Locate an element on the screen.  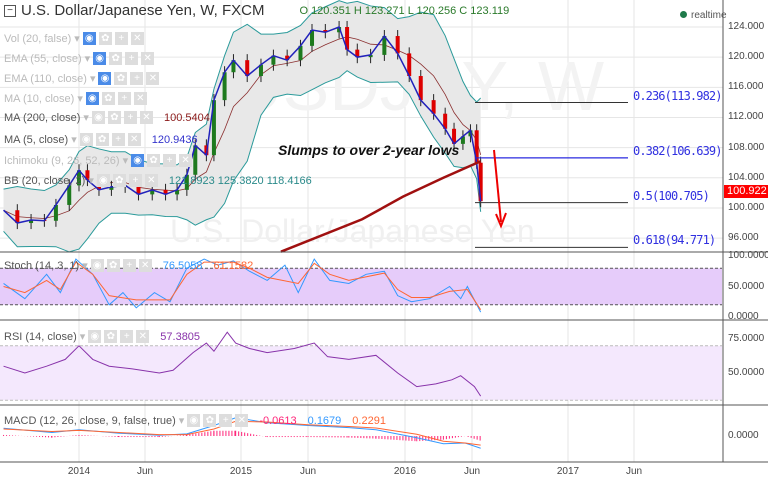
price-tick: 116.000 is located at coordinates (746, 87).